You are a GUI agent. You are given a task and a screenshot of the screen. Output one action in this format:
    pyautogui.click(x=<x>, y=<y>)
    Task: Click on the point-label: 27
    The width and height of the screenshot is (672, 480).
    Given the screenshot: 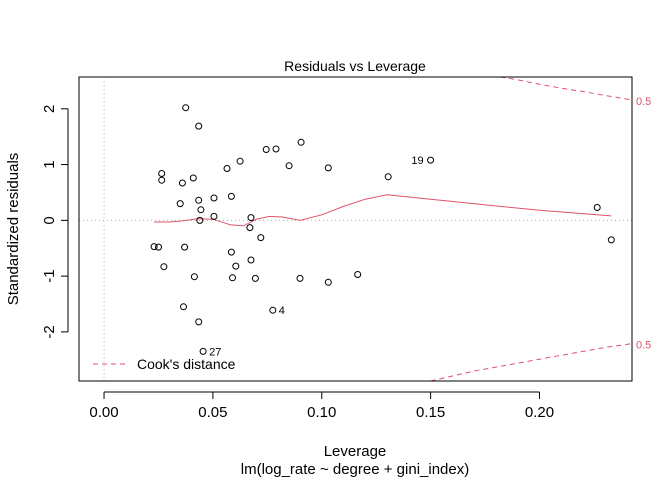 What is the action you would take?
    pyautogui.click(x=215, y=352)
    